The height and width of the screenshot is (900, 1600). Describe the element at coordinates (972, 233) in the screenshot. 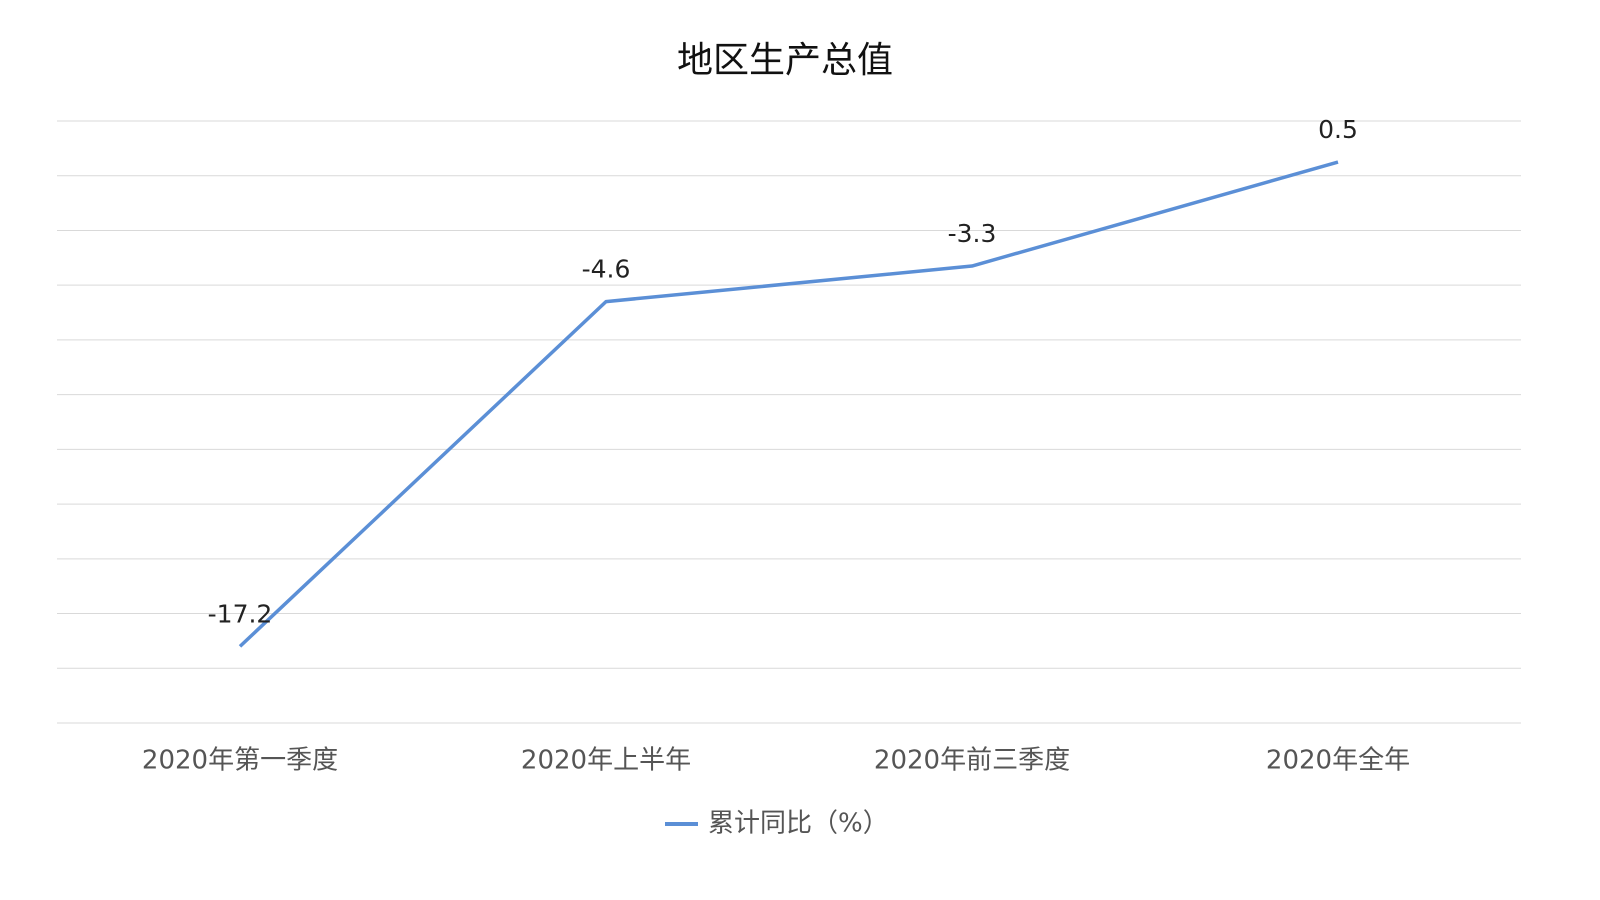

I see `data-label: -3.3` at that location.